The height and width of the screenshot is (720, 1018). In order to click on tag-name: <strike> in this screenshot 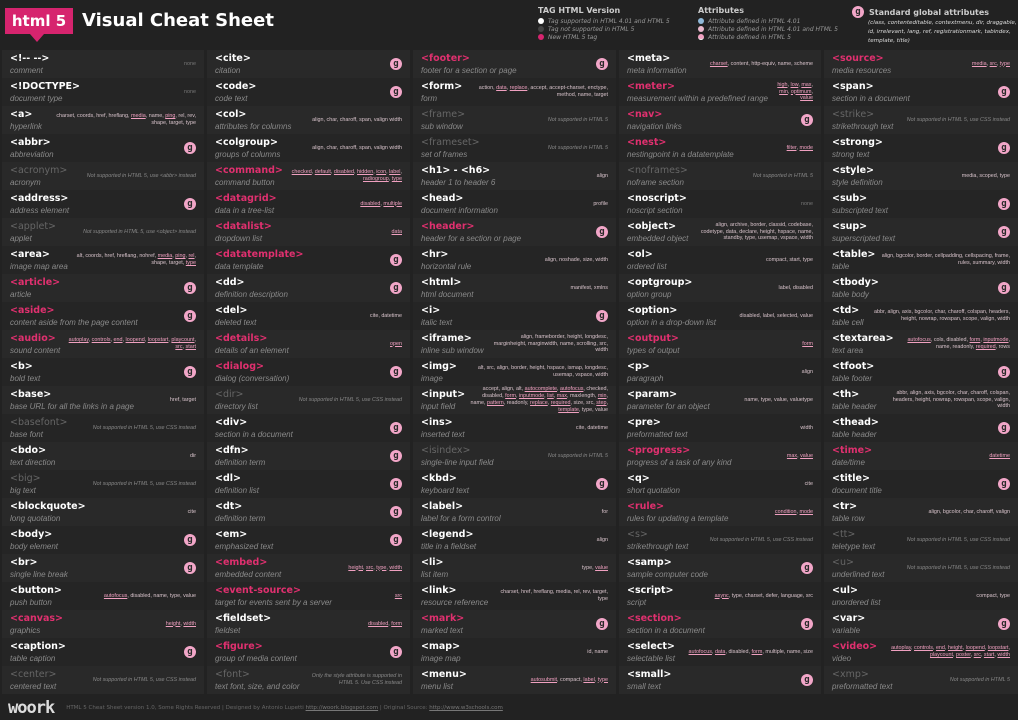, I will do `click(853, 114)`.